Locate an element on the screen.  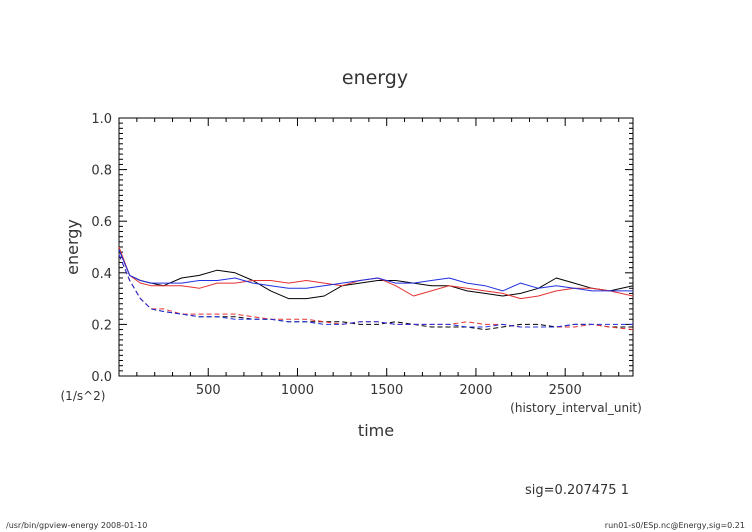
series-lines is located at coordinates (376, 288).